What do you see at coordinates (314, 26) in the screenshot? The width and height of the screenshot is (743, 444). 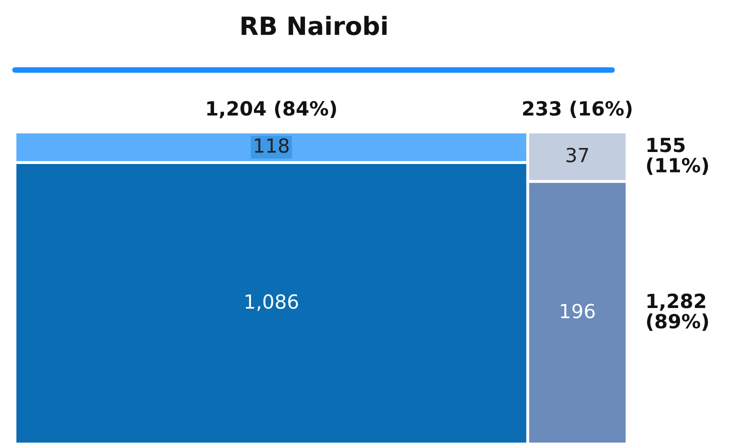 I see `chart-title: RB Nairobi` at bounding box center [314, 26].